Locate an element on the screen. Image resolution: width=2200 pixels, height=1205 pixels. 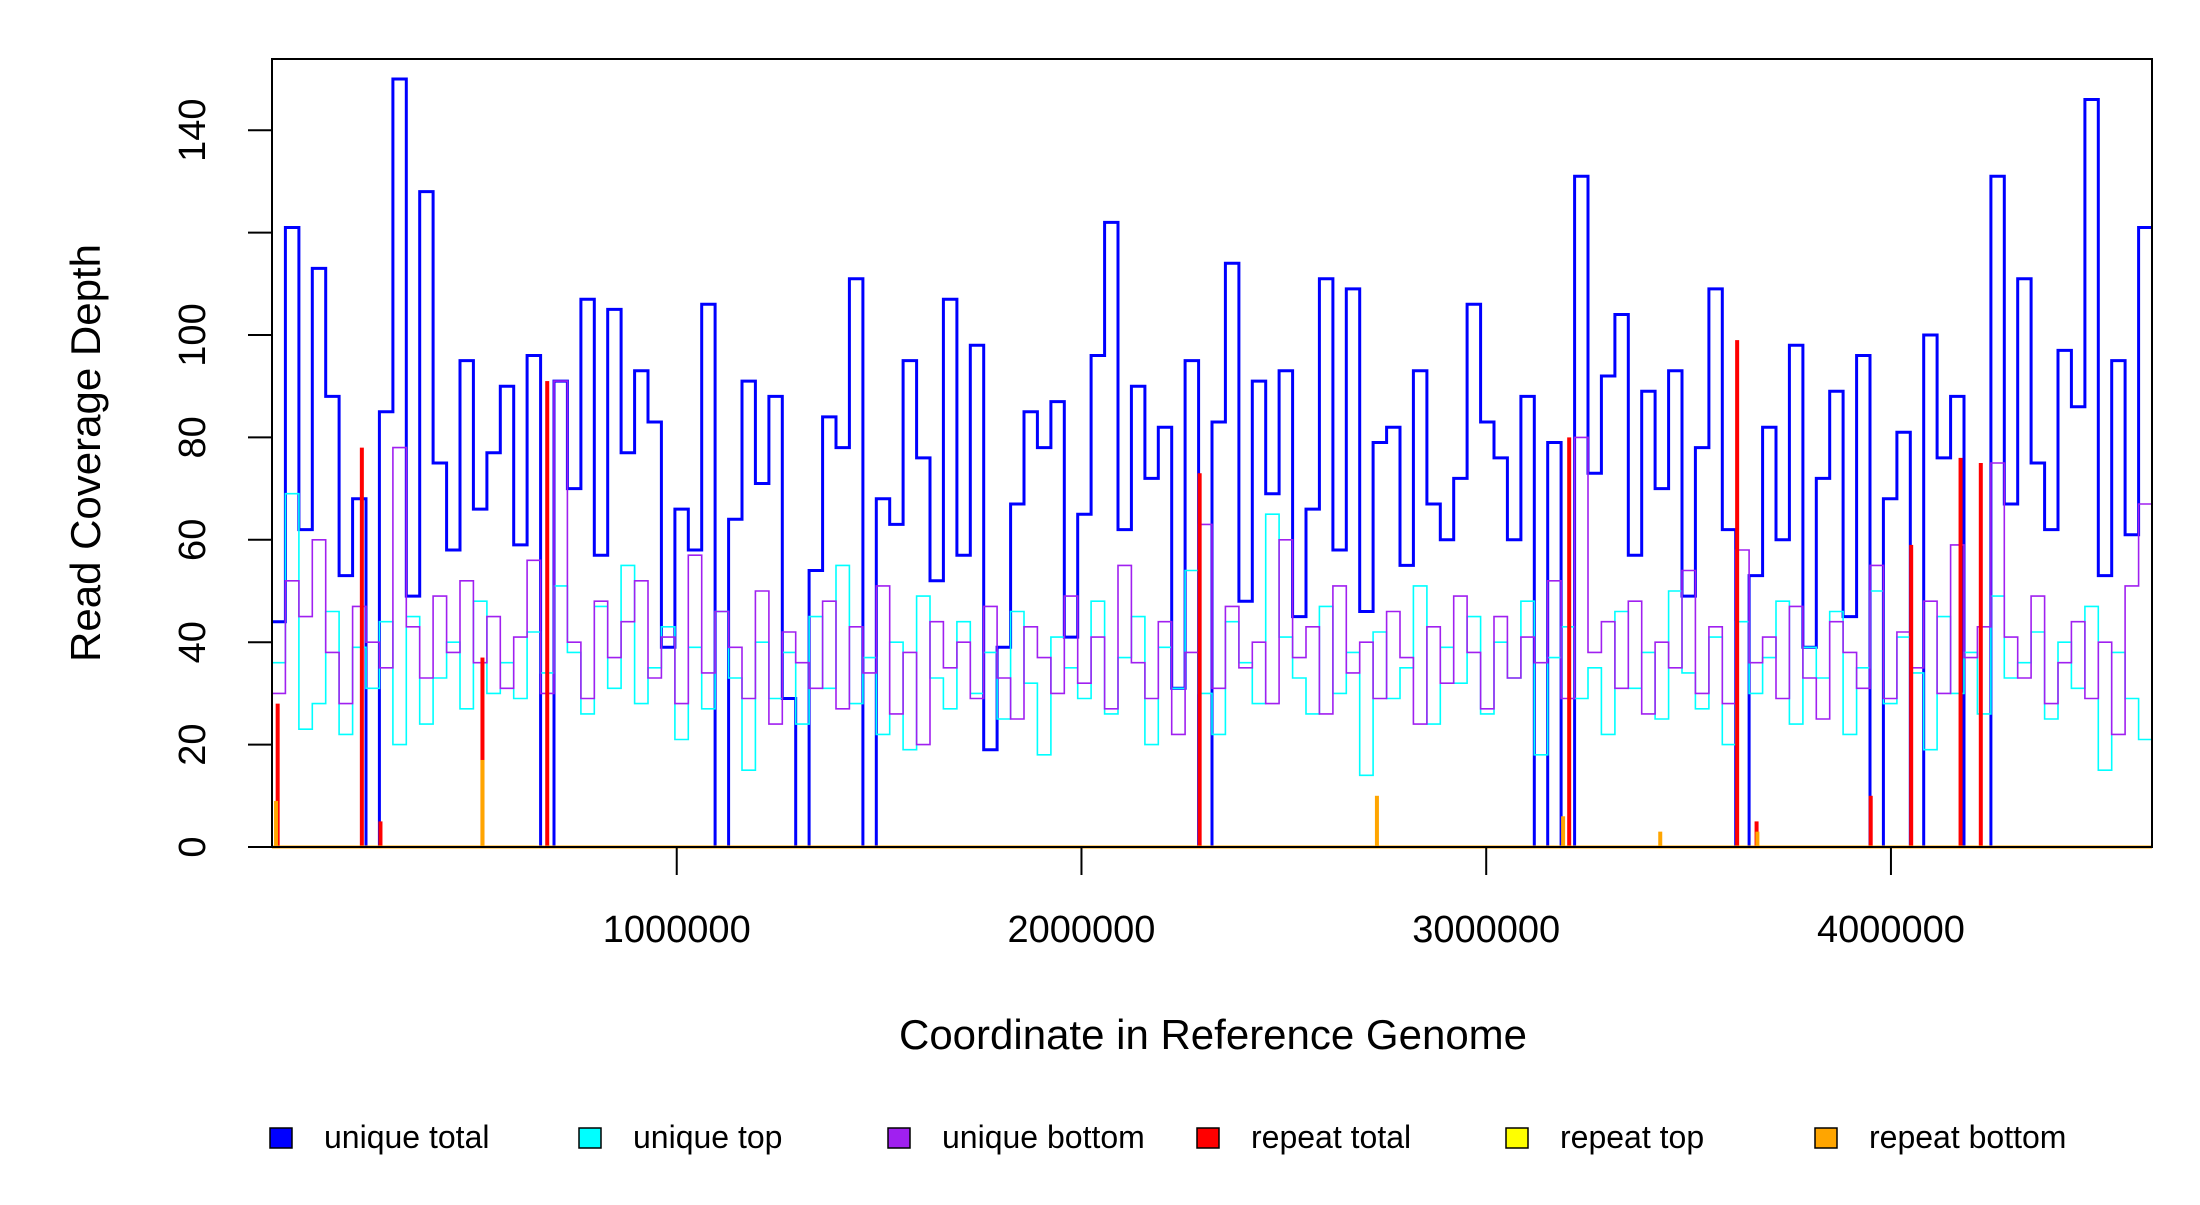
y-tick-label: 140 is located at coordinates (193, 129).